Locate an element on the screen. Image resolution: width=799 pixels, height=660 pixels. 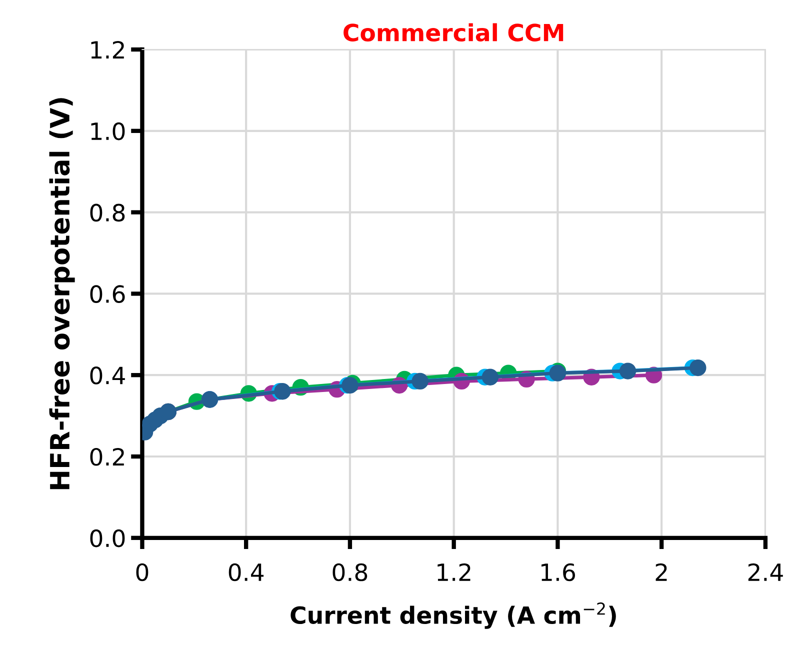
y-axis-title: HFR-free overpotential (V) is located at coordinates (62, 294).